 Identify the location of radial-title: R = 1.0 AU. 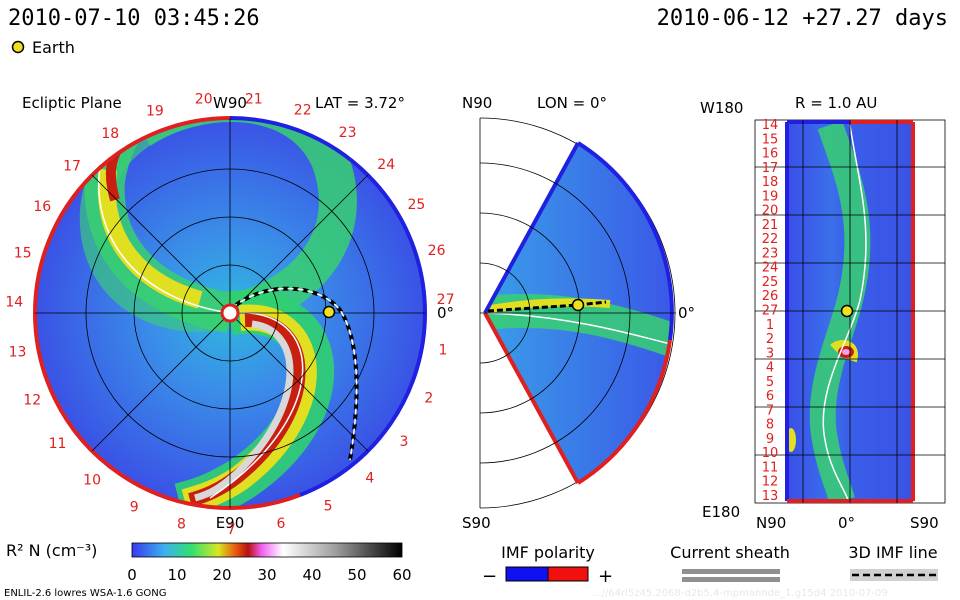
(836, 103).